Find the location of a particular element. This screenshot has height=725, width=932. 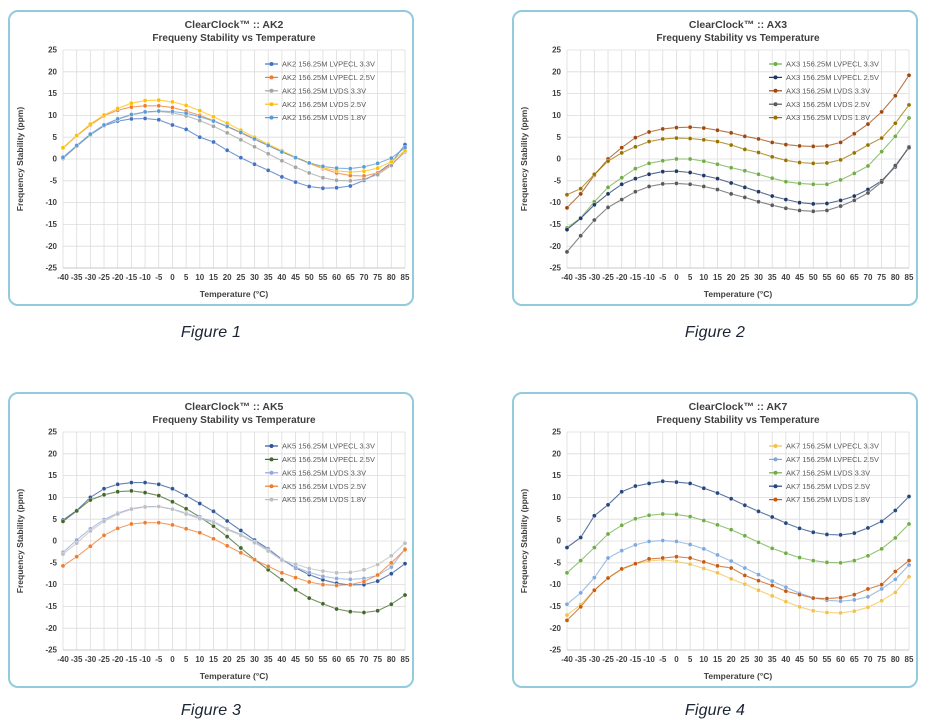

svg-text: -40 is located at coordinates (567, 277).